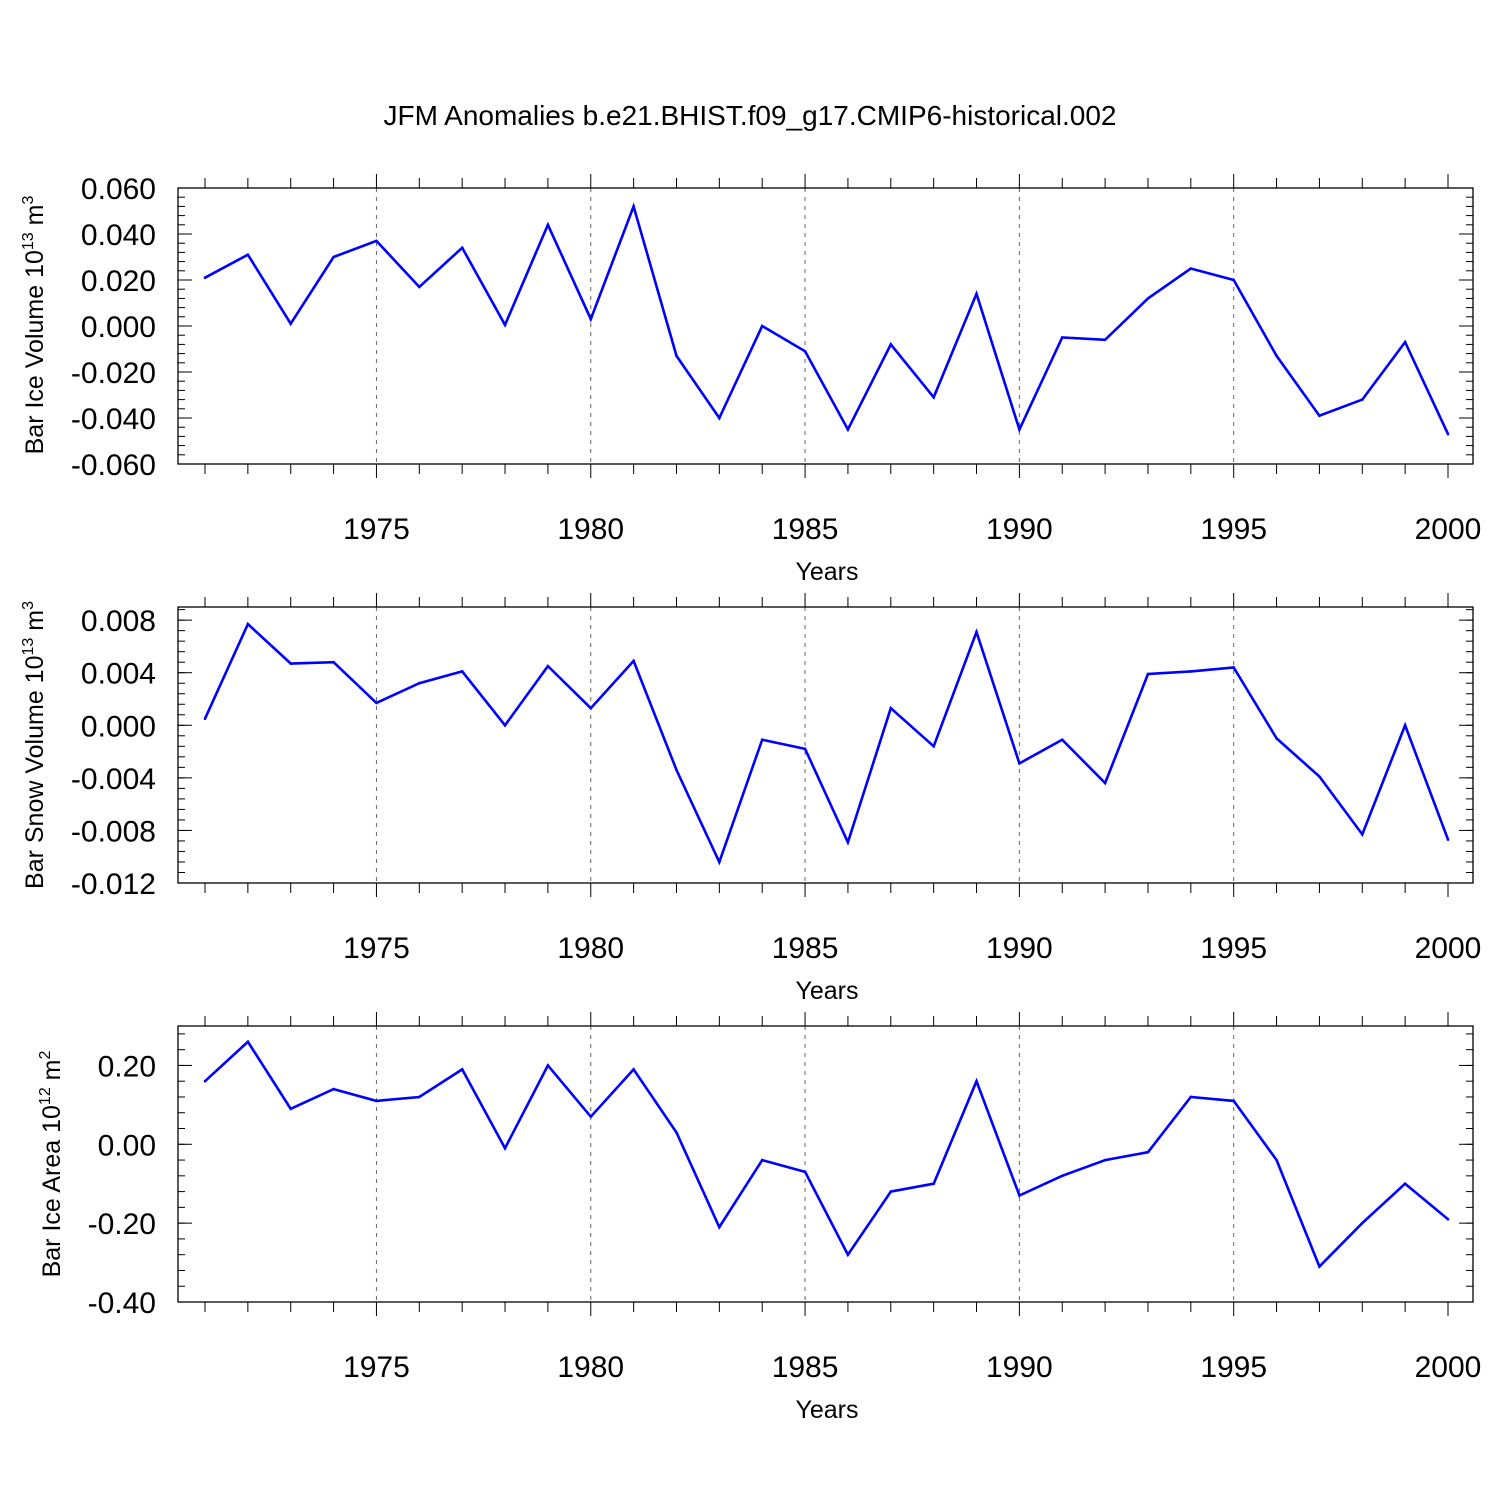 This screenshot has height=1500, width=1500. What do you see at coordinates (376, 948) in the screenshot?
I see `x-tick-label: 1975` at bounding box center [376, 948].